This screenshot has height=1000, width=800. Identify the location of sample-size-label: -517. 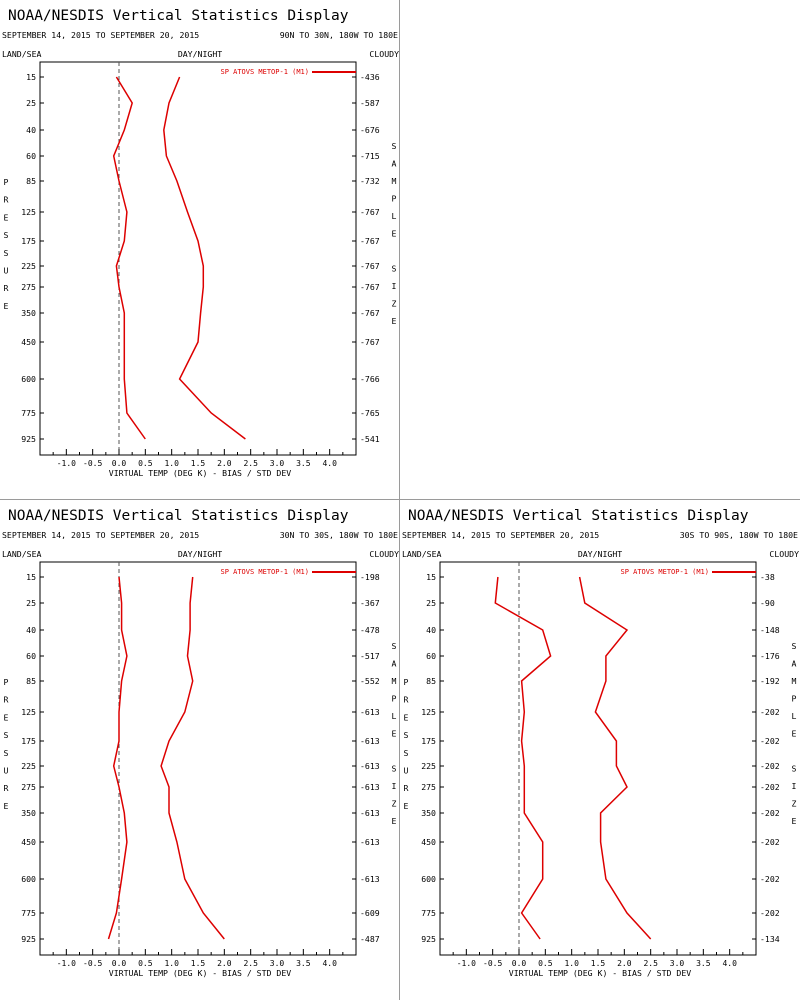
(370, 656).